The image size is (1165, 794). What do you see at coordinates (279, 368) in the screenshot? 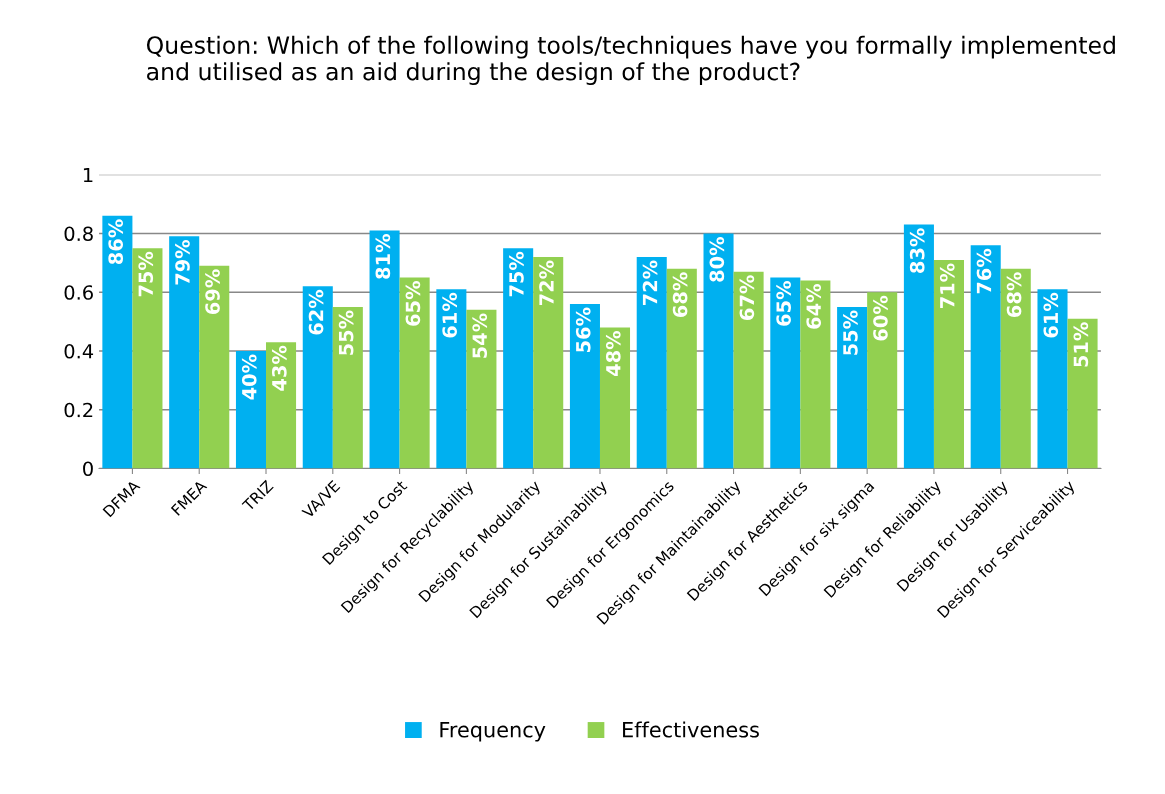
I see `data-label: 43%` at bounding box center [279, 368].